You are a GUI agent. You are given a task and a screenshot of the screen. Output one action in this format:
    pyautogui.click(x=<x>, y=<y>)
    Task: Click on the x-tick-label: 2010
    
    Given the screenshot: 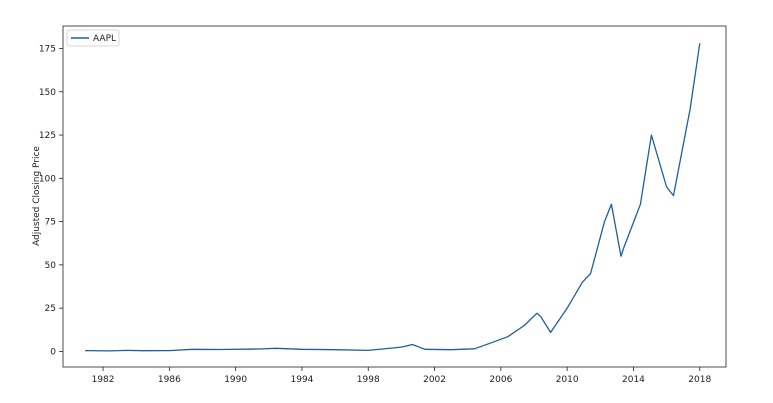 What is the action you would take?
    pyautogui.click(x=567, y=380)
    